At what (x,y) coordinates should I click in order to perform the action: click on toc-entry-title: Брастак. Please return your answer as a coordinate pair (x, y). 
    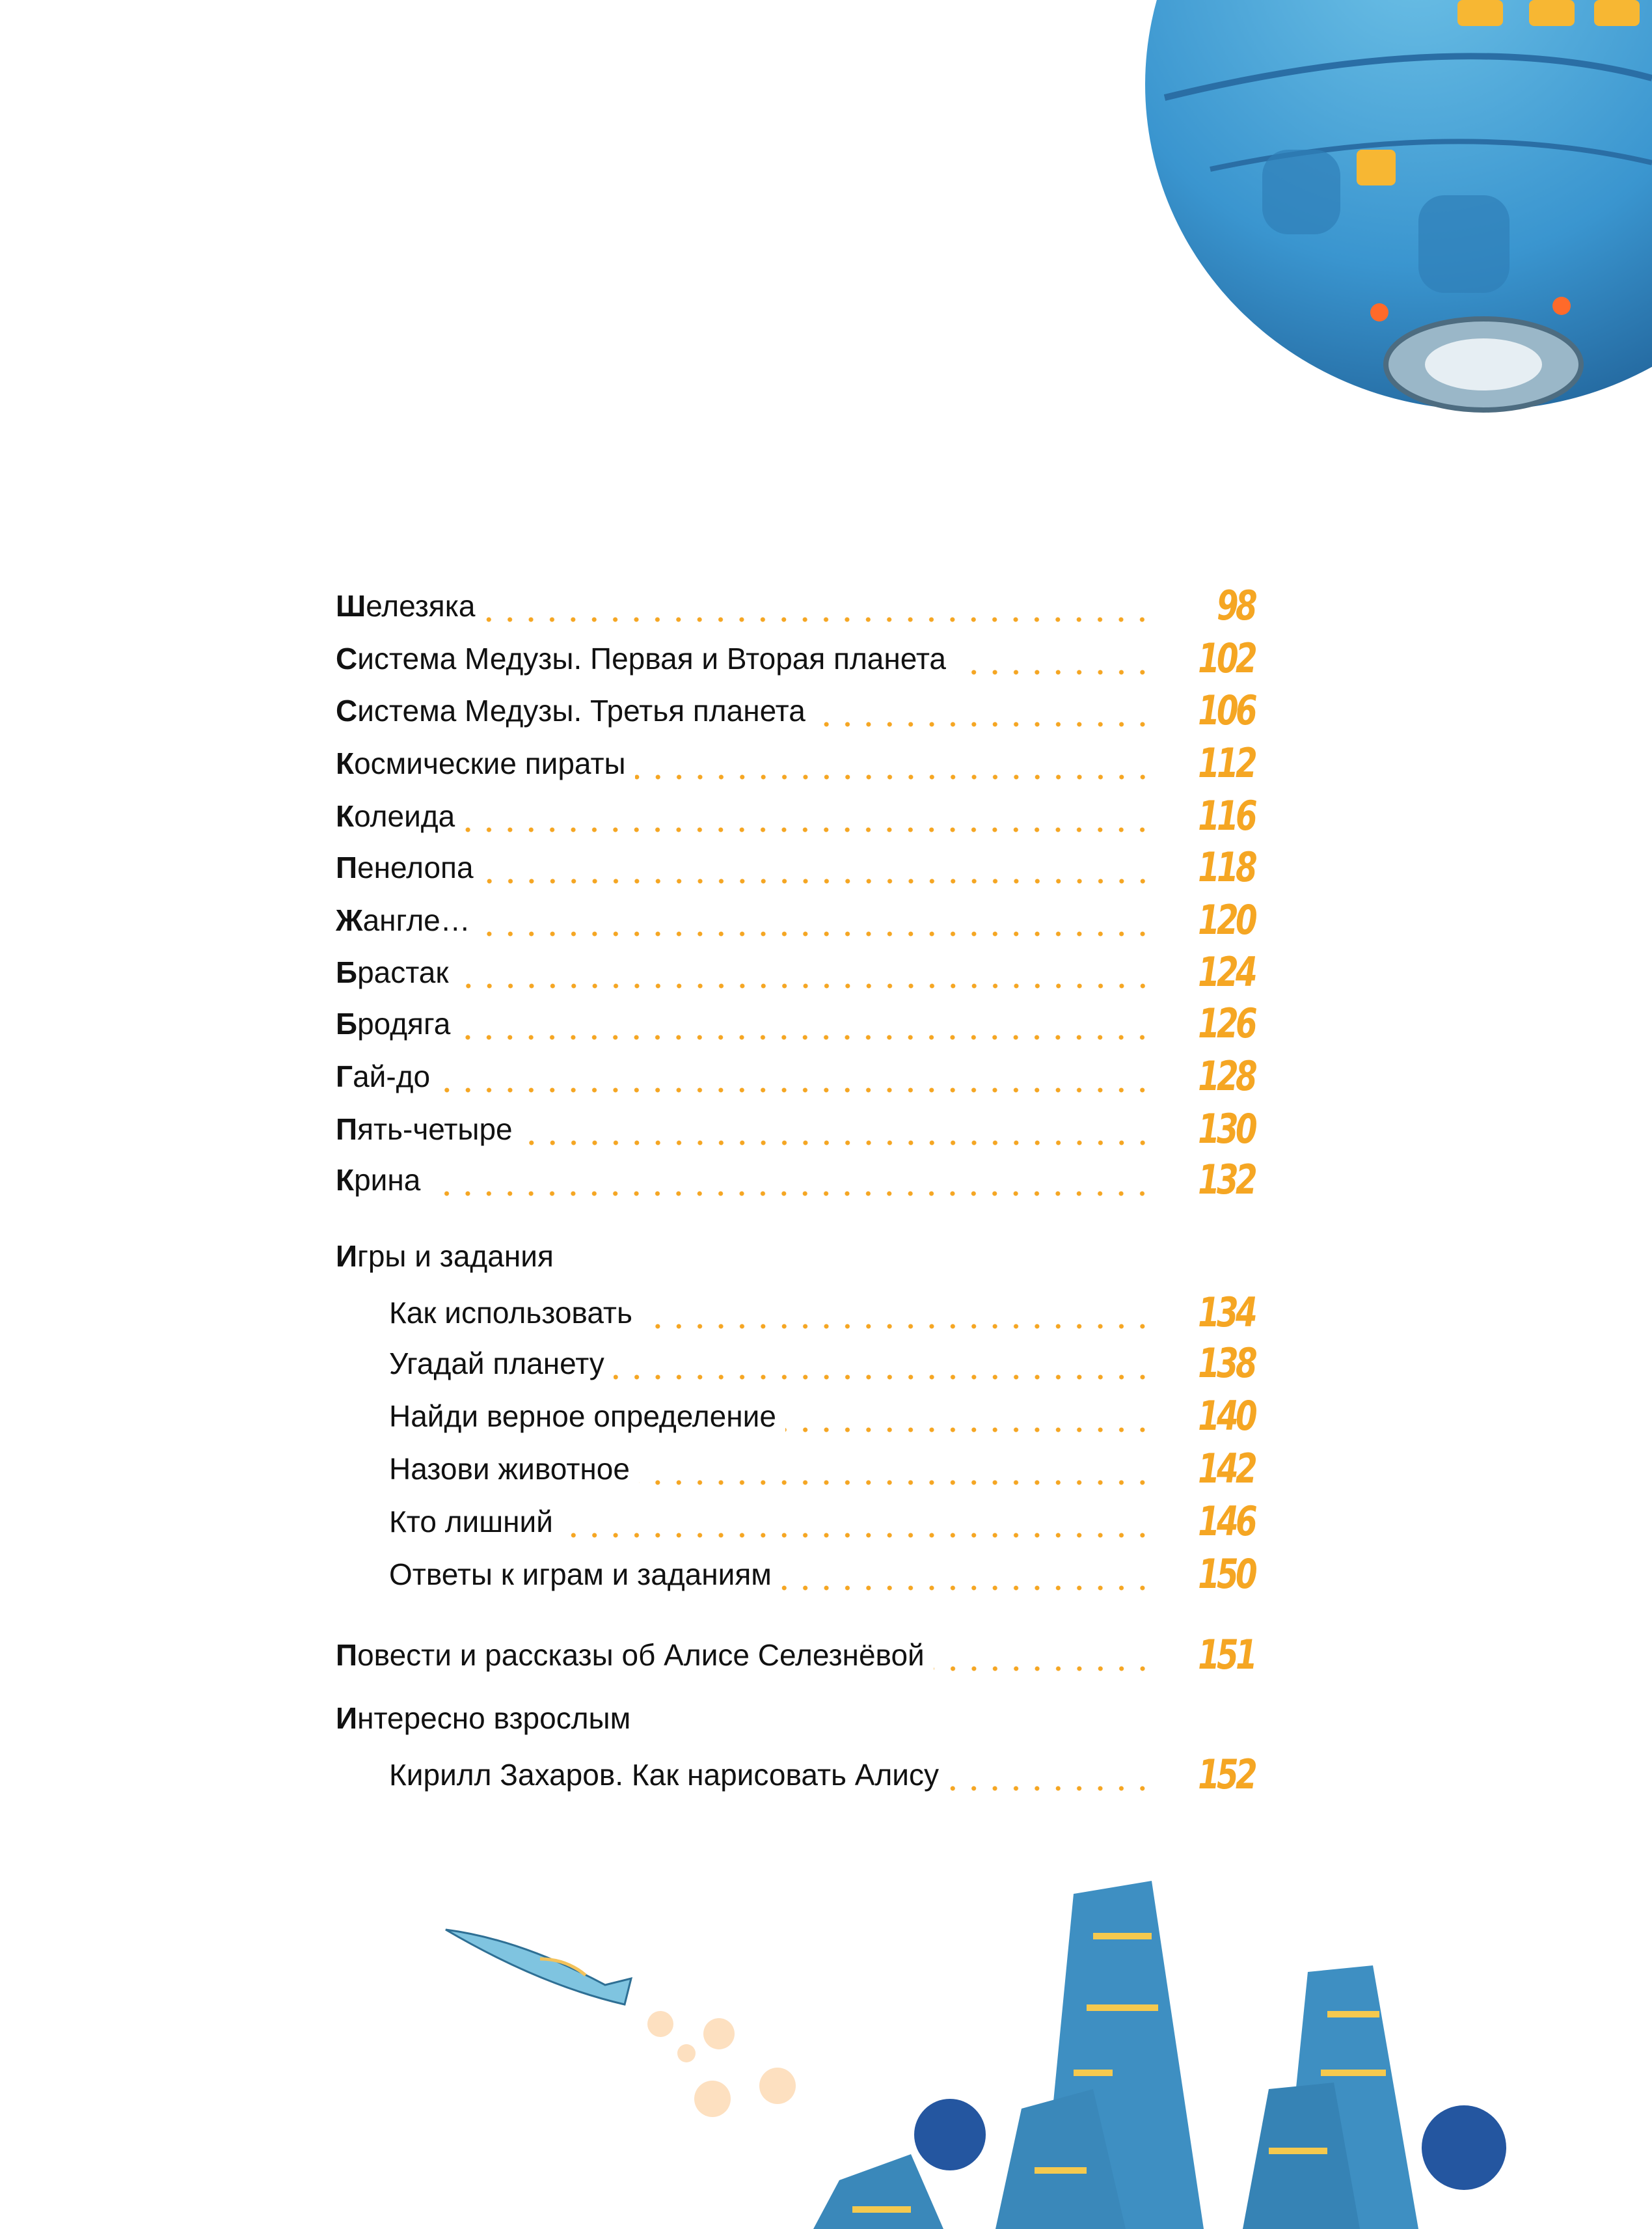
    Looking at the image, I should click on (392, 972).